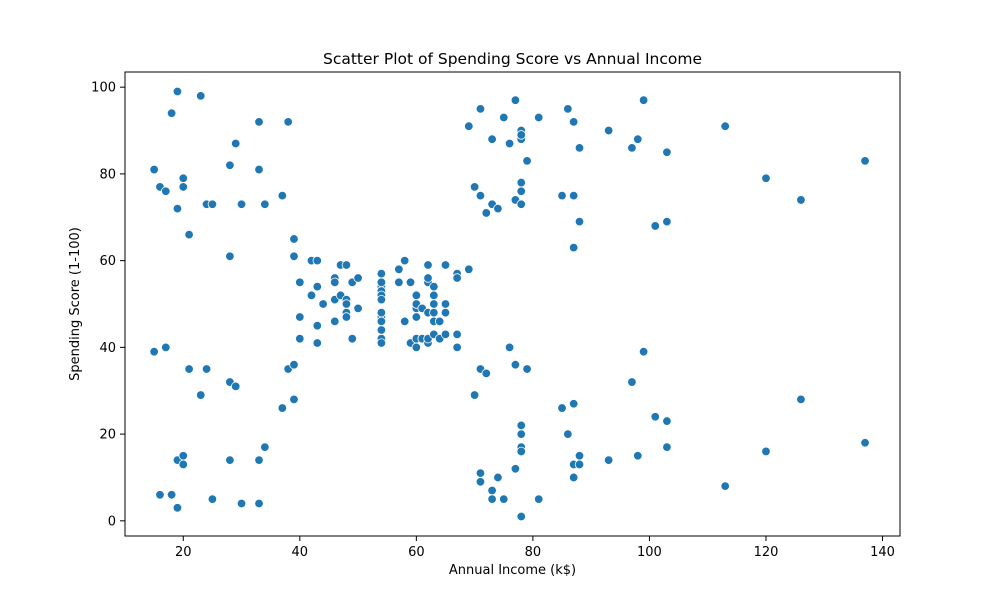 The width and height of the screenshot is (1000, 604). Describe the element at coordinates (183, 552) in the screenshot. I see `x-tick-label: 20` at that location.